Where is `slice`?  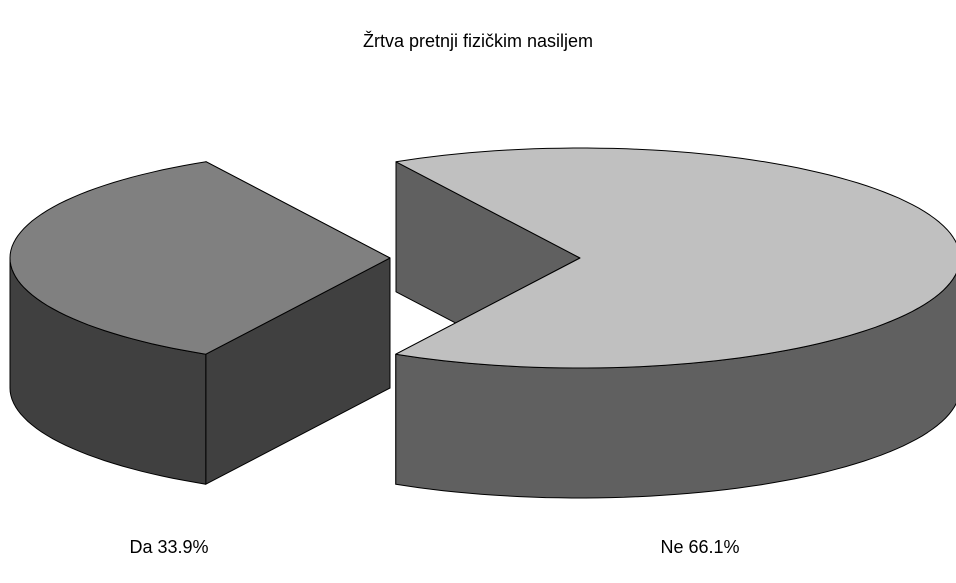 slice is located at coordinates (200, 258).